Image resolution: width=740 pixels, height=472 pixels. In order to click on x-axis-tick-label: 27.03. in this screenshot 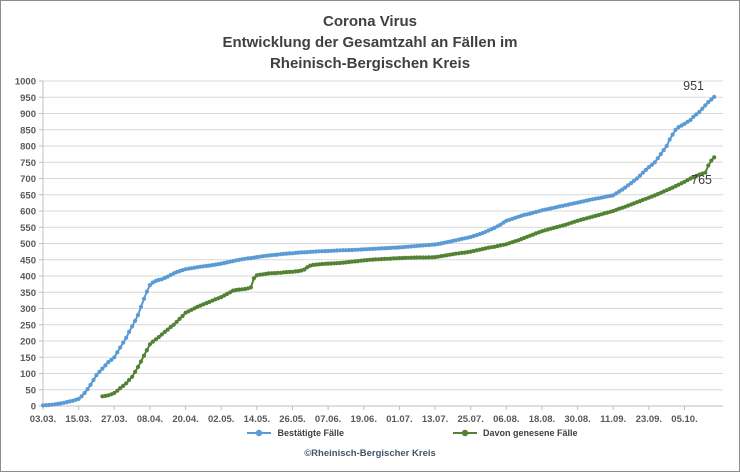, I will do `click(114, 419)`.